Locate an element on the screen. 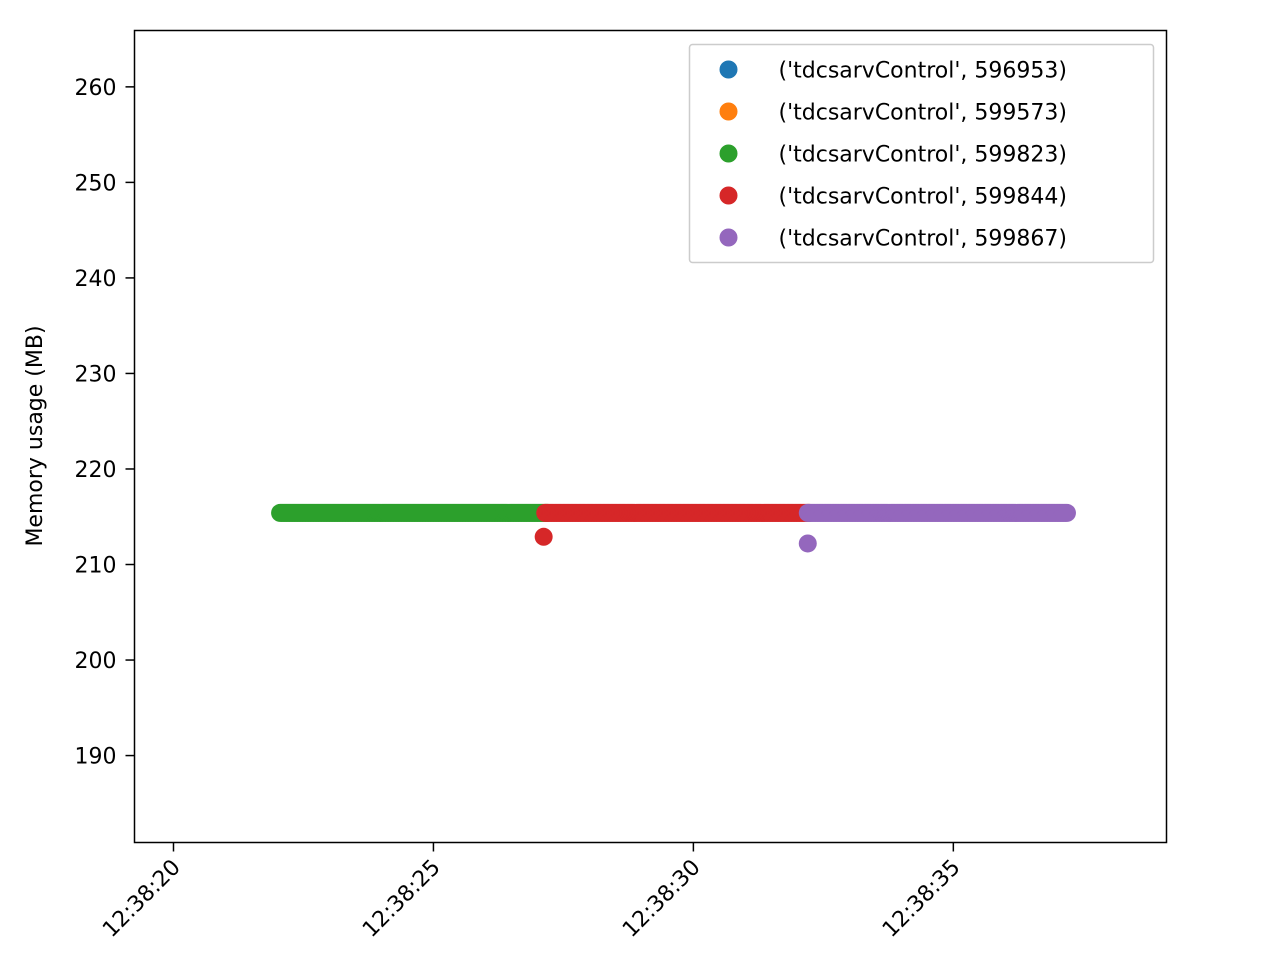 The width and height of the screenshot is (1280, 960). legend-label: ('tdcsarvControl', 599823) is located at coordinates (923, 155).